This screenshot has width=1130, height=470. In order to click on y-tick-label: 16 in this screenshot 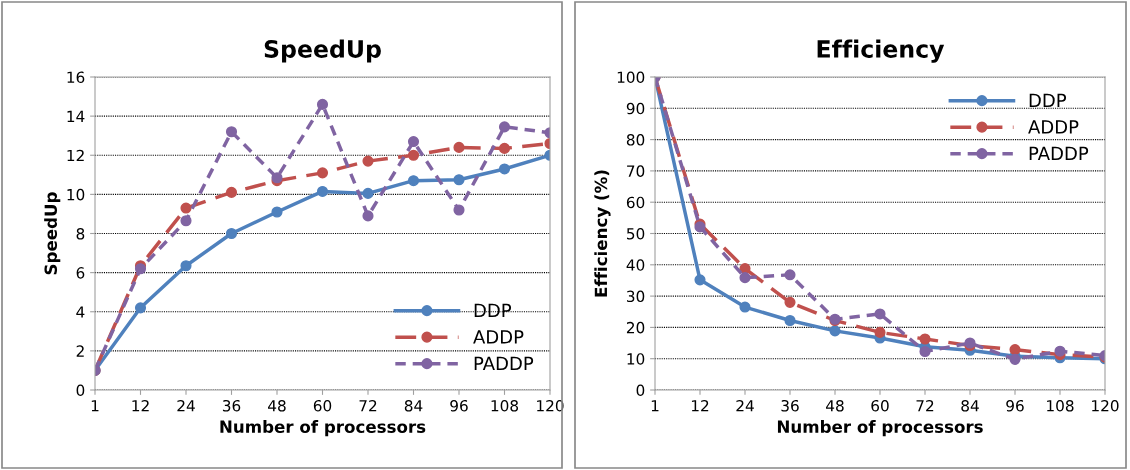, I will do `click(76, 77)`.